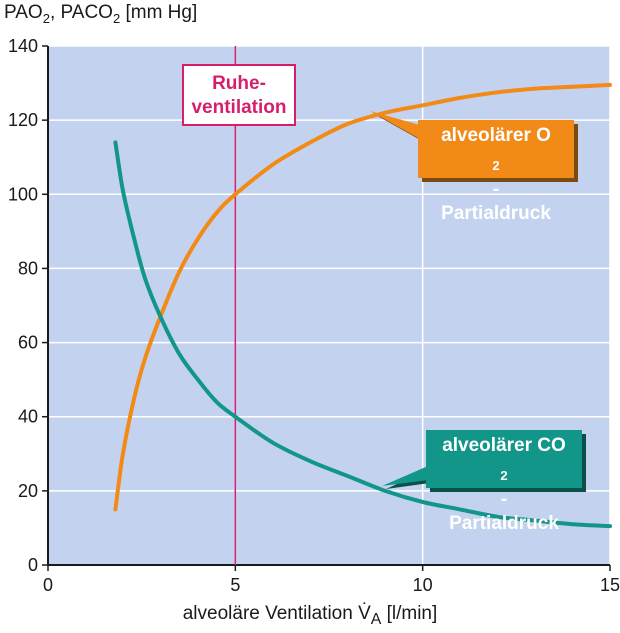  What do you see at coordinates (101, 14) in the screenshot?
I see `y-axis-label: PAO2, PACO2 [mm Hg]` at bounding box center [101, 14].